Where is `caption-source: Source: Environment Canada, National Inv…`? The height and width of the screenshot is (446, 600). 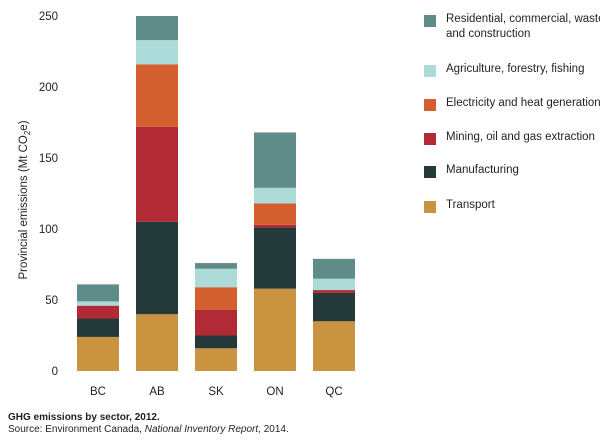
caption-source: Source: Environment Canada, National Inv… is located at coordinates (148, 429).